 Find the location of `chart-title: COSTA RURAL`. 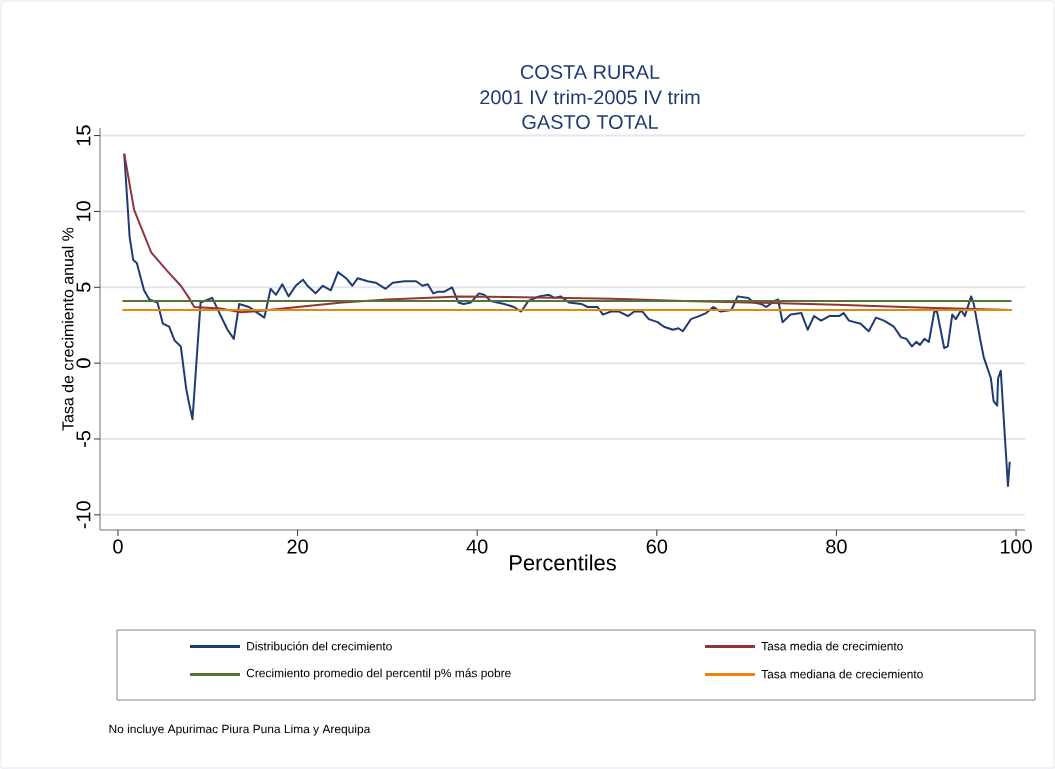

chart-title: COSTA RURAL is located at coordinates (590, 72).